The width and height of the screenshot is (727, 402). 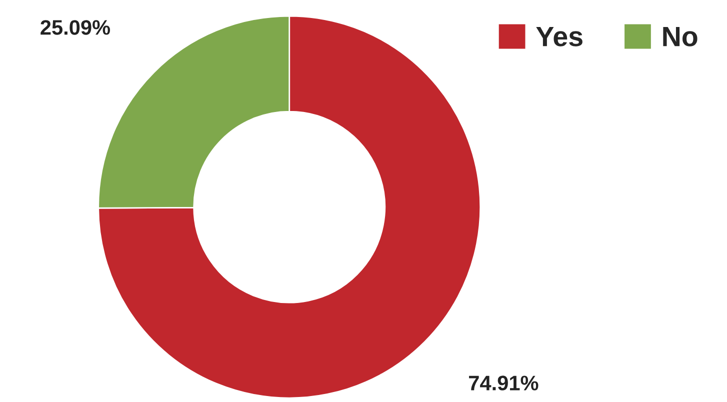 What do you see at coordinates (680, 36) in the screenshot?
I see `legend-label: No` at bounding box center [680, 36].